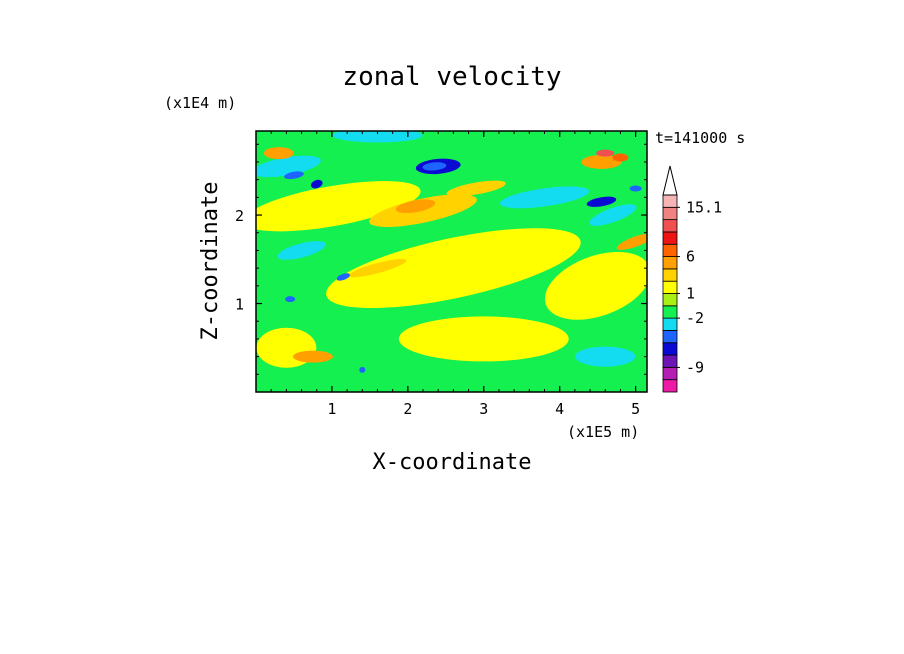  Describe the element at coordinates (200, 103) in the screenshot. I see `y-unit-label: (x1E4 m)` at that location.